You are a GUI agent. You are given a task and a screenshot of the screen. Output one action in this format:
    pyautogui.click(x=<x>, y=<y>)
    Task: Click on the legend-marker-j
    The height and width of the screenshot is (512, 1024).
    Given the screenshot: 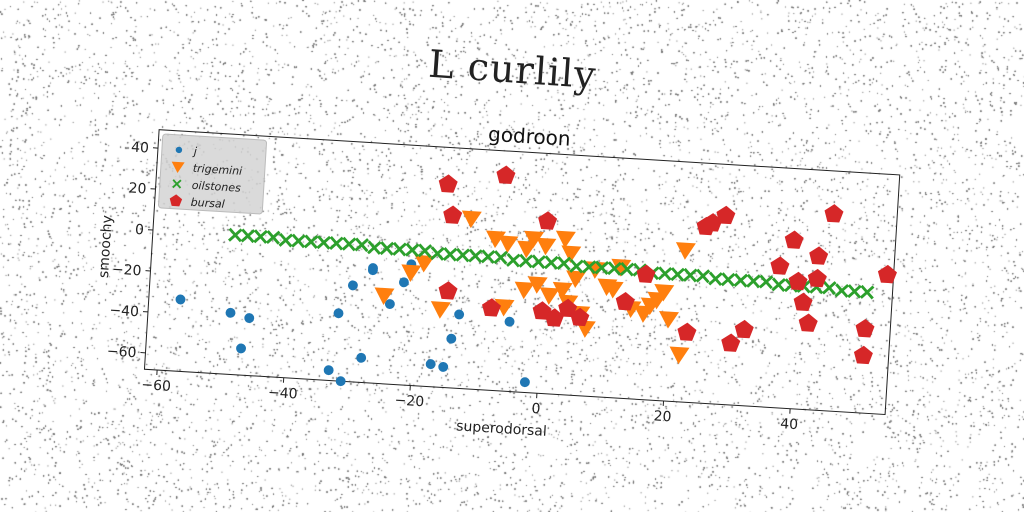 What is the action you would take?
    pyautogui.click(x=179, y=150)
    